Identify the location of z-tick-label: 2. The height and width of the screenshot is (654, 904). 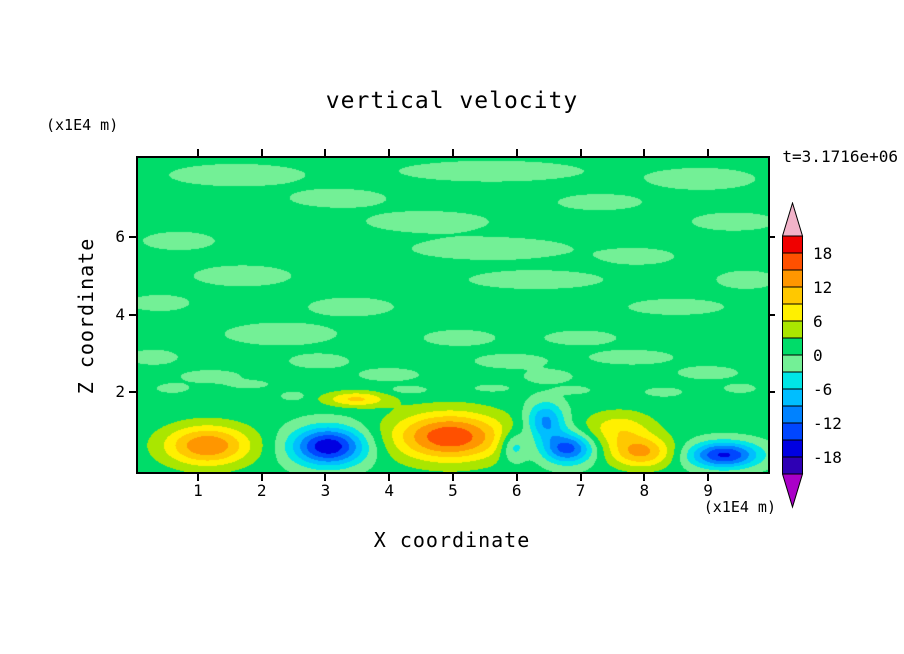
(120, 392).